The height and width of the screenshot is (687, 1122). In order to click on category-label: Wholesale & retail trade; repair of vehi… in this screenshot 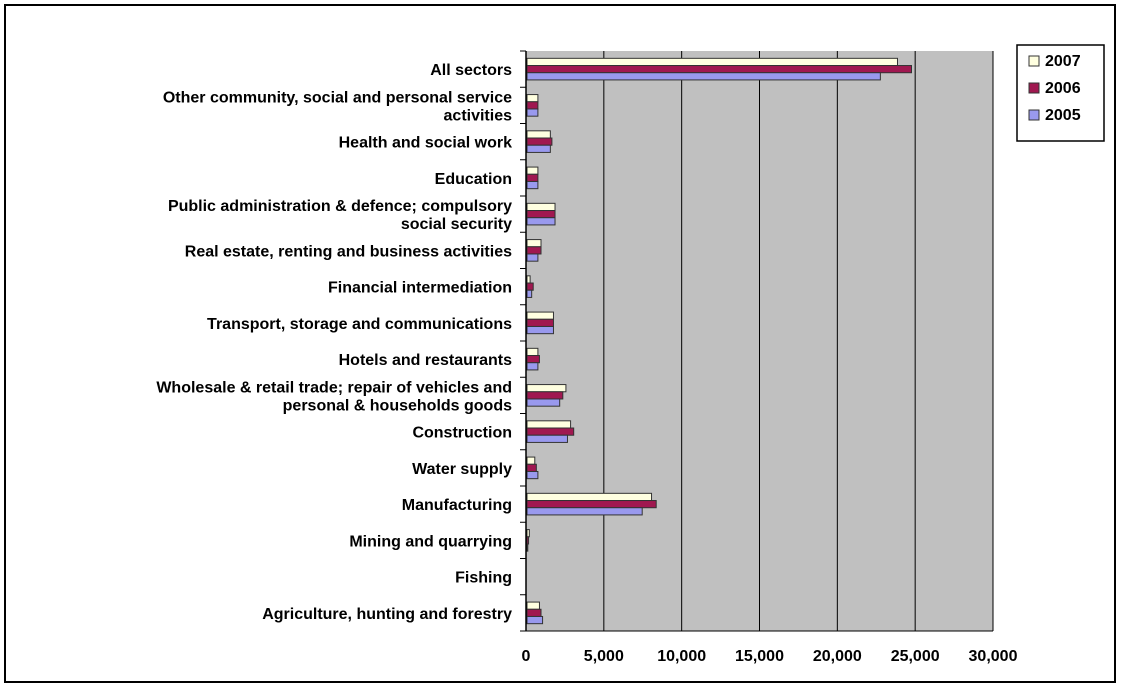, I will do `click(334, 396)`.